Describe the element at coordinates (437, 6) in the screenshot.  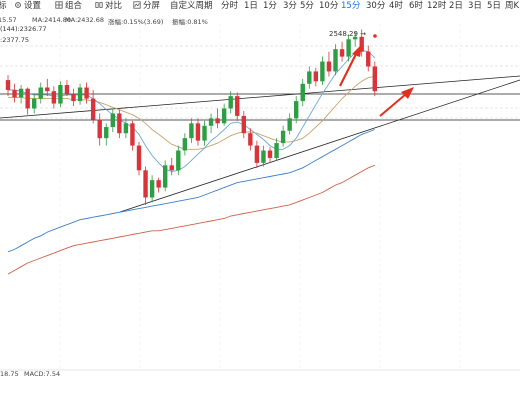
I see `timeframe-12h: 12时` at that location.